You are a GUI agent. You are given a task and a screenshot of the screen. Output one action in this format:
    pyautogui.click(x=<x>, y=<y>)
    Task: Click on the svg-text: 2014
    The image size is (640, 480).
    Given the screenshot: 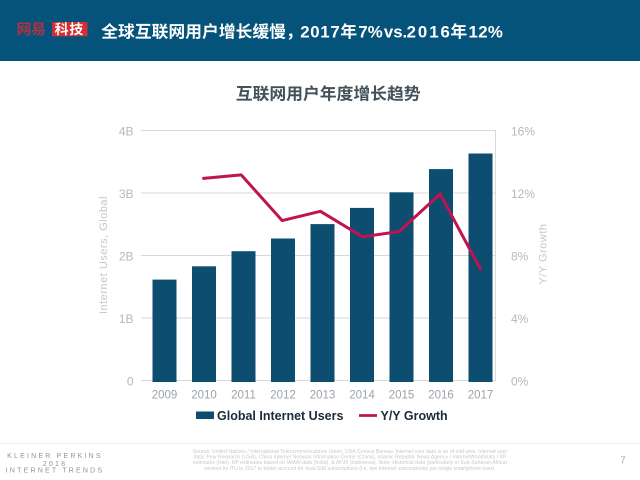 What is the action you would take?
    pyautogui.click(x=362, y=395)
    